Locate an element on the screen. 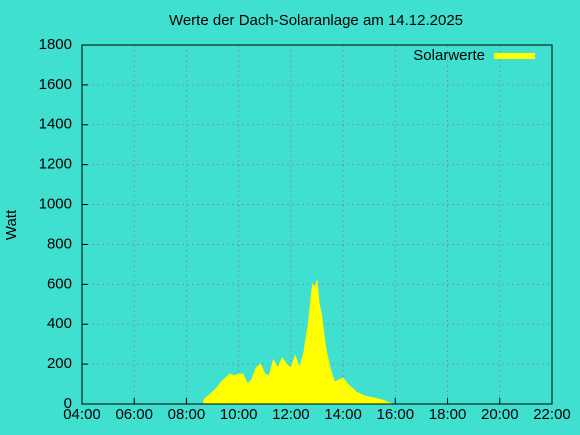 The width and height of the screenshot is (580, 435). chart-title: Werte der Dach-Solaranlage am 14.12.2025 is located at coordinates (316, 20).